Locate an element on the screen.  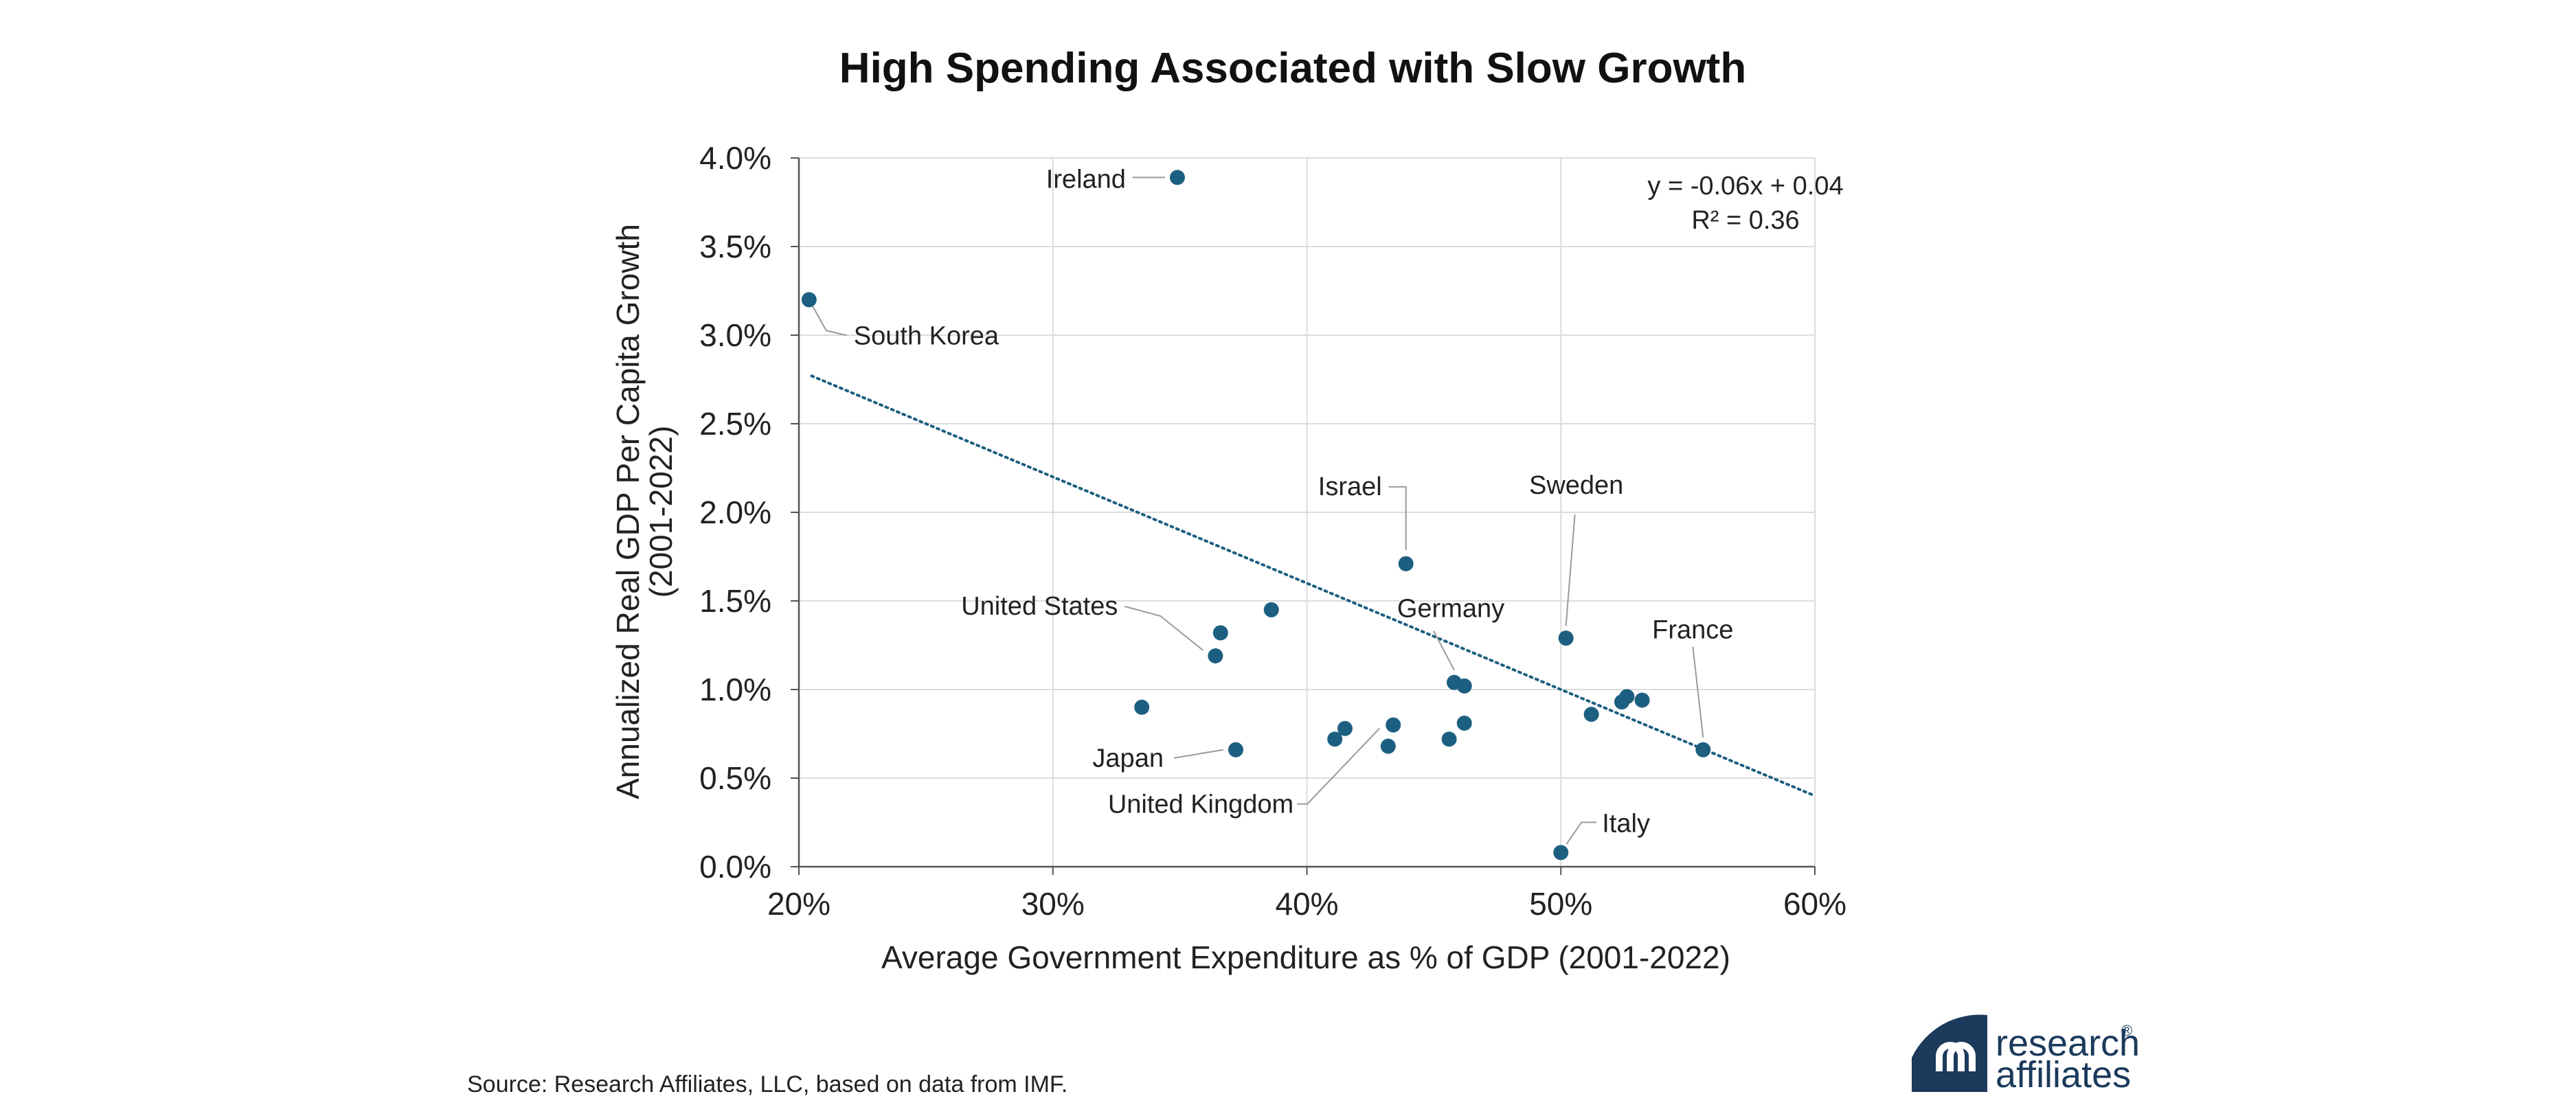
data-point-united-kingdom is located at coordinates (1393, 725).